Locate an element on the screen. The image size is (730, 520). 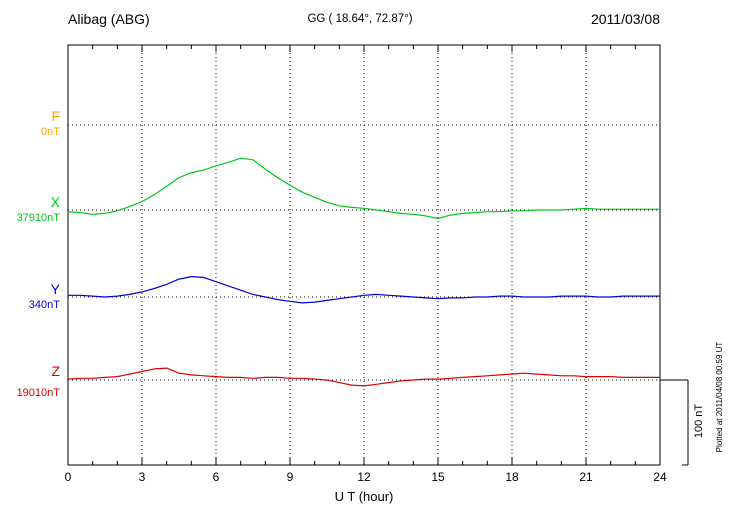
trace-z is located at coordinates (363, 377).